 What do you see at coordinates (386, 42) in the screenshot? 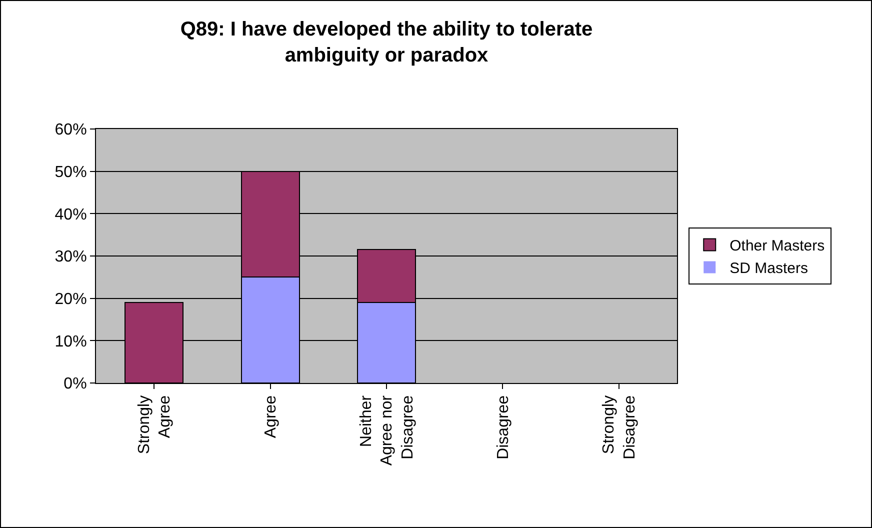
I see `chart-title: Q89: I have developed the ability to tolerate ambiguity or paradox` at bounding box center [386, 42].